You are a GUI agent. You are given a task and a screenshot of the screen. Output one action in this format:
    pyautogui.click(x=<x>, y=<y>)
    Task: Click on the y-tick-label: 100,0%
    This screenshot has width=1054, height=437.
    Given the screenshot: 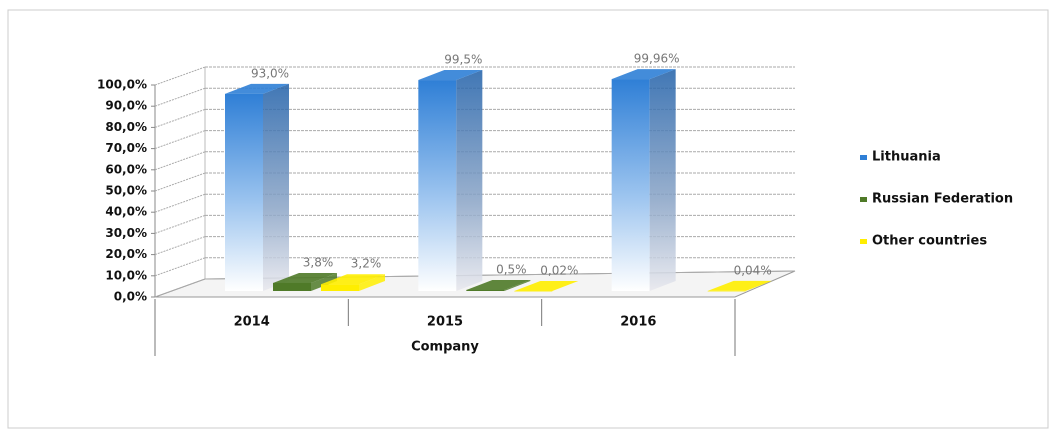 What is the action you would take?
    pyautogui.click(x=122, y=85)
    